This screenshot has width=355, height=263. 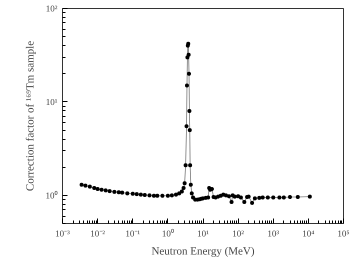 I want to click on x-tick-label: 10⁵, so click(x=343, y=233).